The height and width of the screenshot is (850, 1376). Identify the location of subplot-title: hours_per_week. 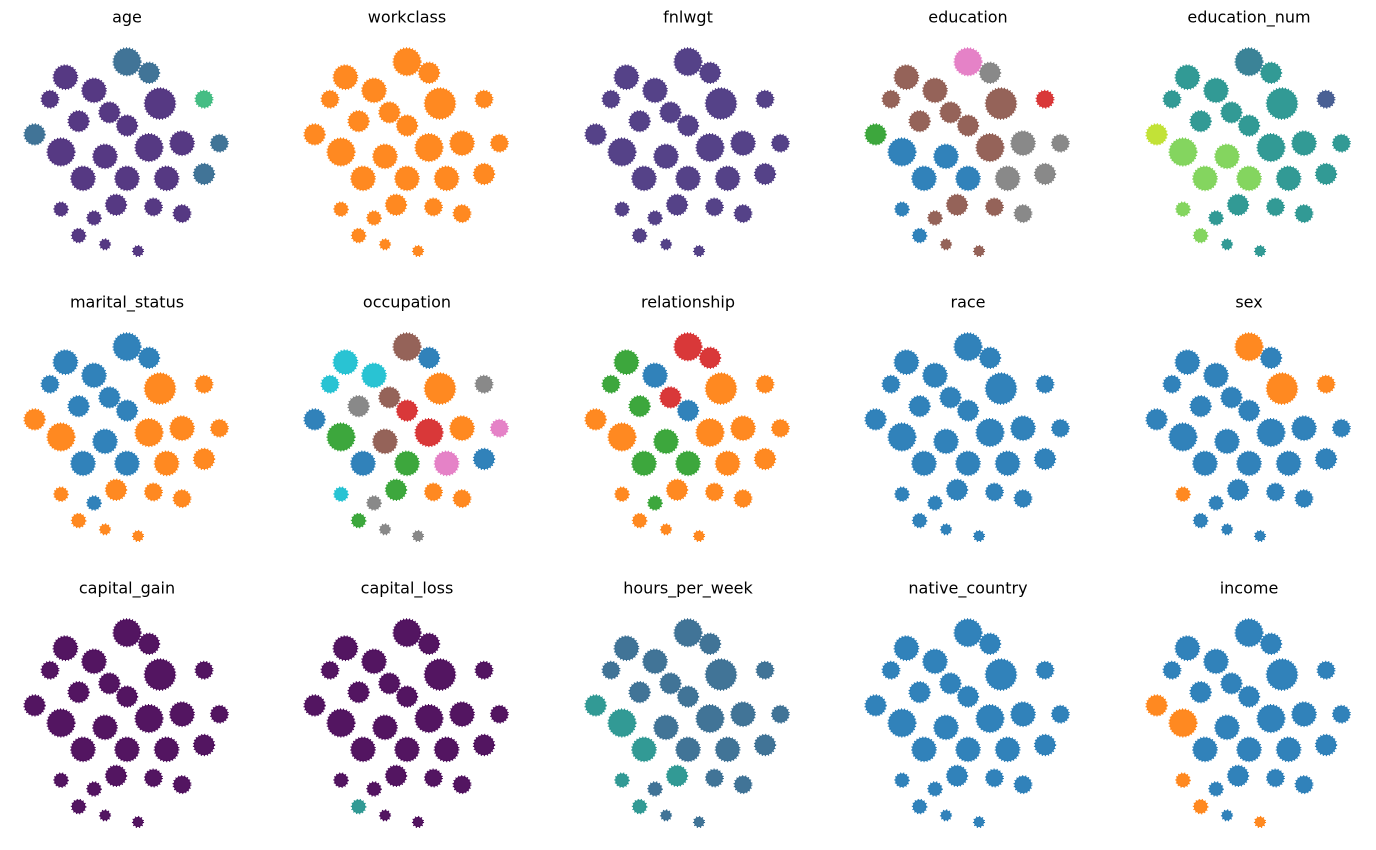
(688, 589).